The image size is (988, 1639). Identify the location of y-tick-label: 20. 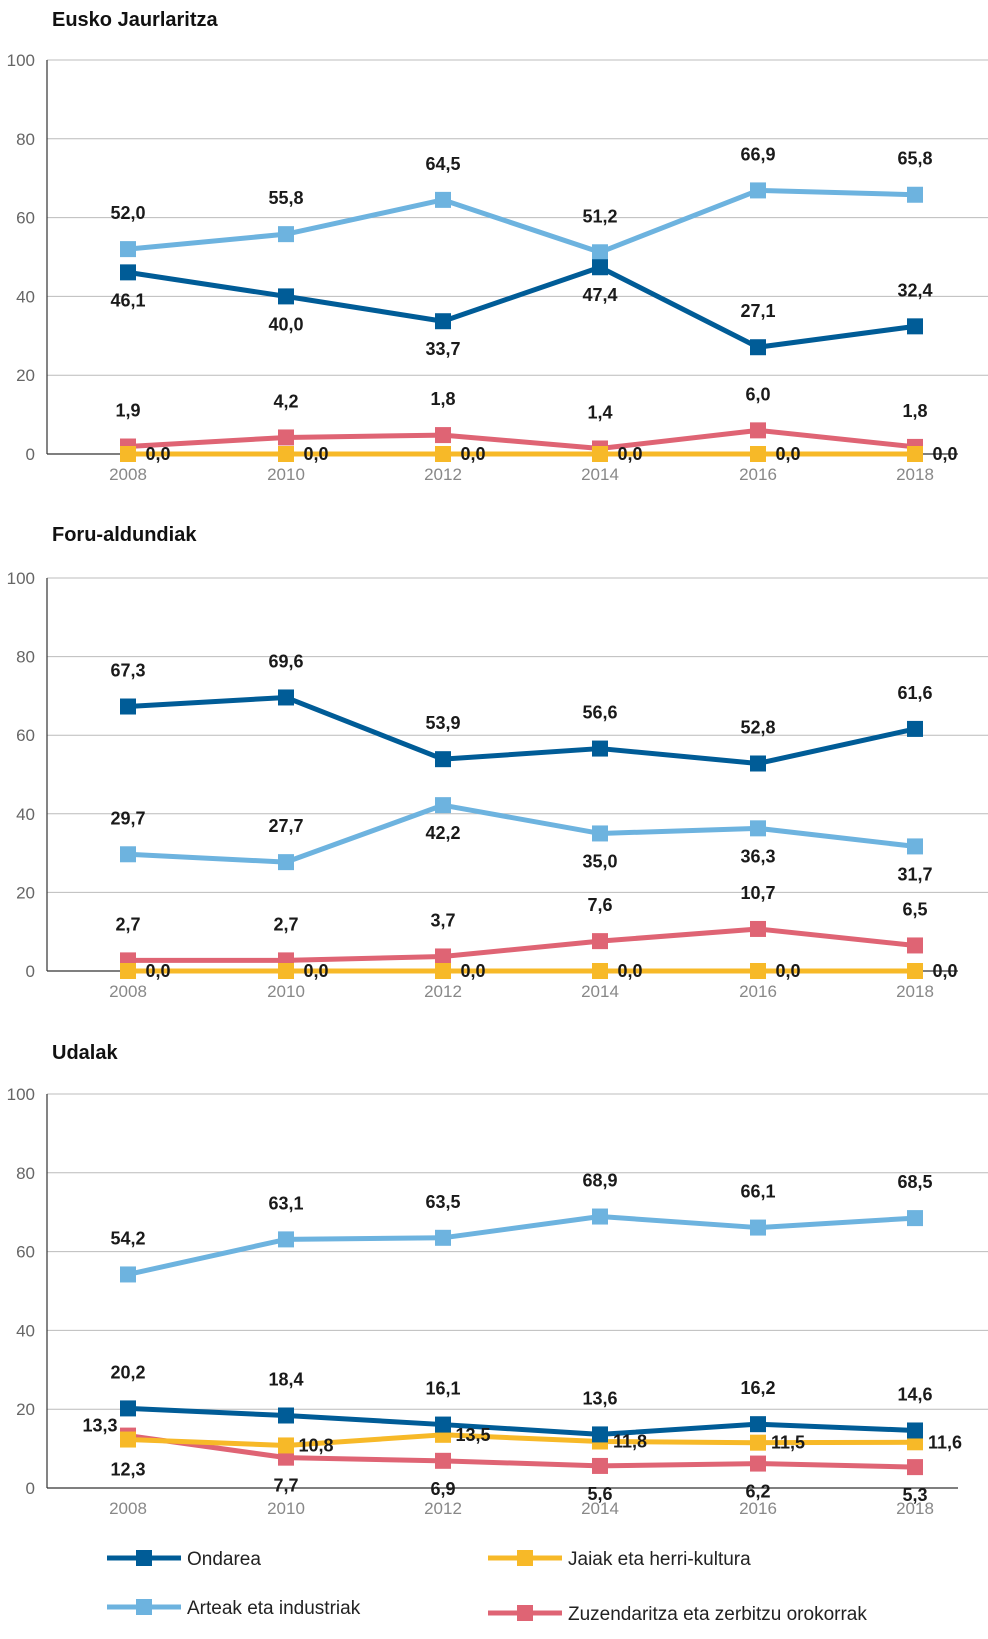
(25, 1409).